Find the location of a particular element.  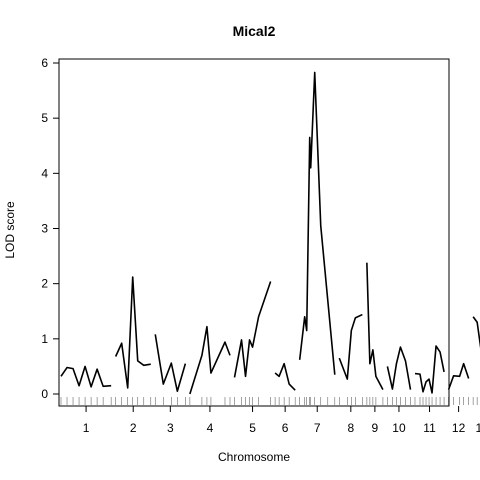

x-tick-label-chr-6: 6 is located at coordinates (285, 428).